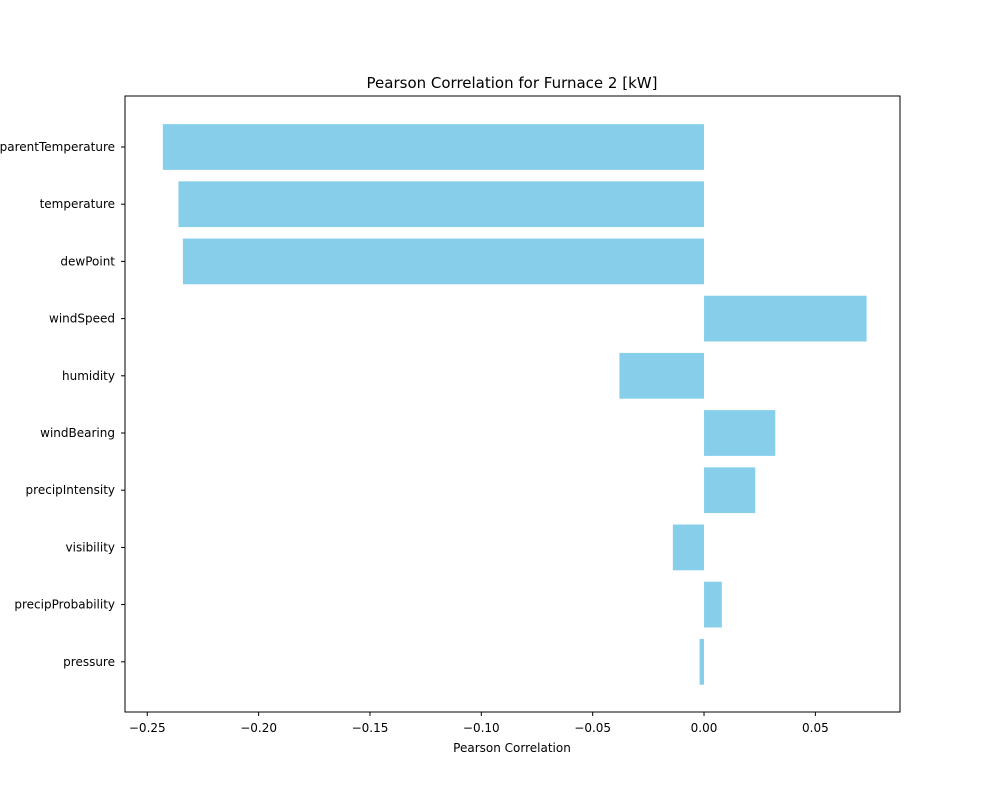 The height and width of the screenshot is (800, 1000). Describe the element at coordinates (443, 261) in the screenshot. I see `bar-dewPoint` at that location.